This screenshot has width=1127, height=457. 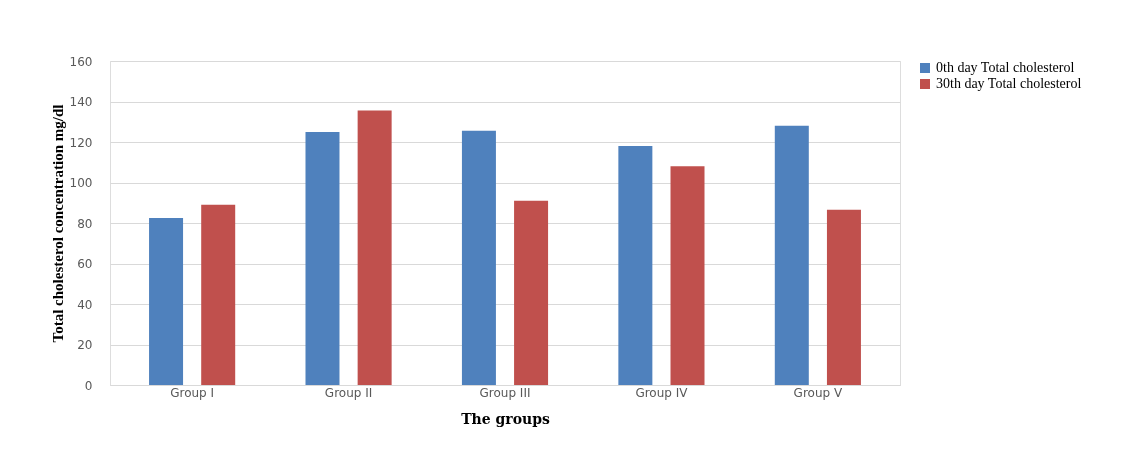 What do you see at coordinates (85, 264) in the screenshot?
I see `y-tick-label: 60` at bounding box center [85, 264].